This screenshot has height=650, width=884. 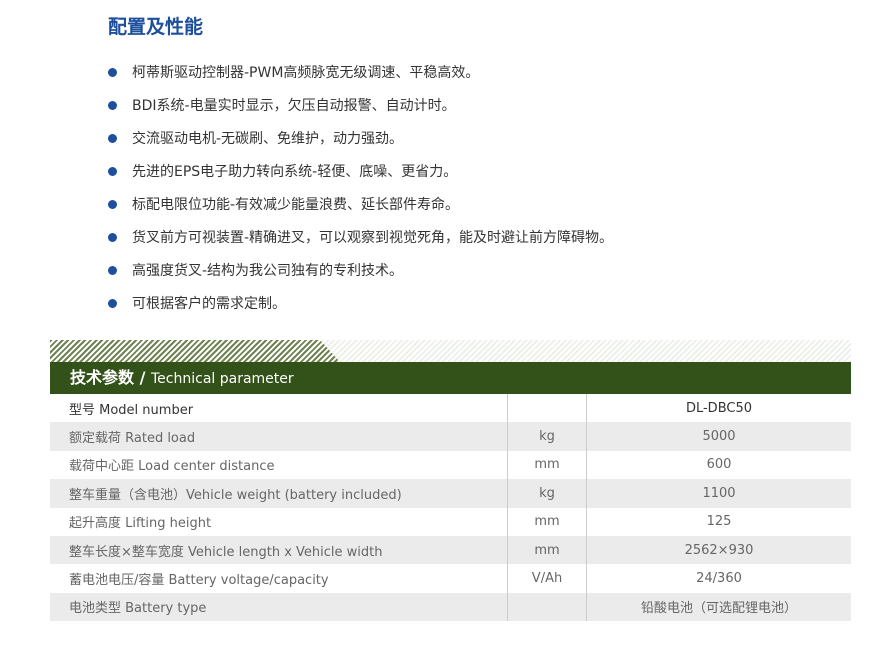 I want to click on feature-text: 交流驱动电机-无碳刷、免维护，动力强劲。, so click(x=268, y=138).